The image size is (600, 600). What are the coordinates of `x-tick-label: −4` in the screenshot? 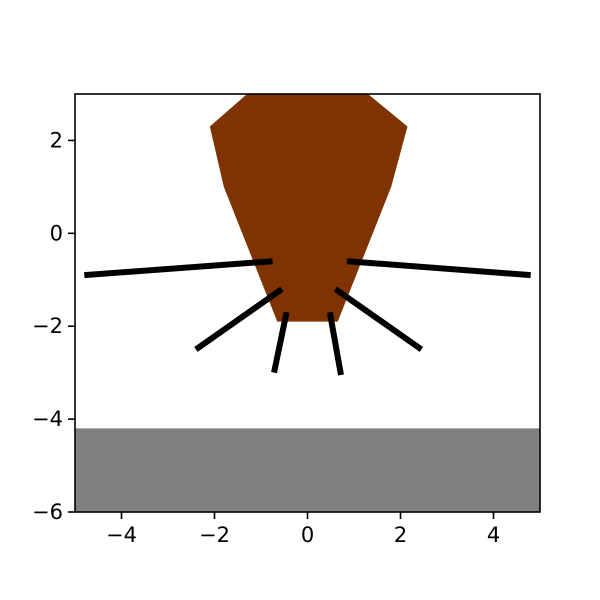 It's located at (121, 535).